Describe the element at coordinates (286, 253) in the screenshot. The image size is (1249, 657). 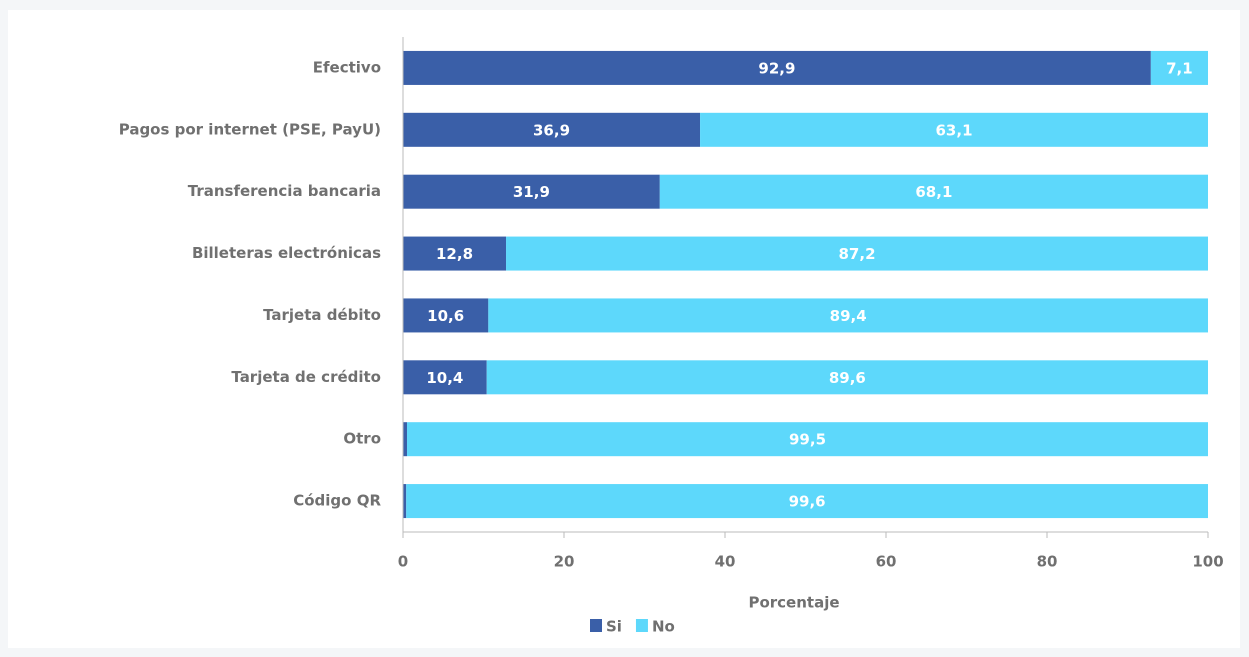
I see `y-tick-label: Billeteras electrónicas` at that location.